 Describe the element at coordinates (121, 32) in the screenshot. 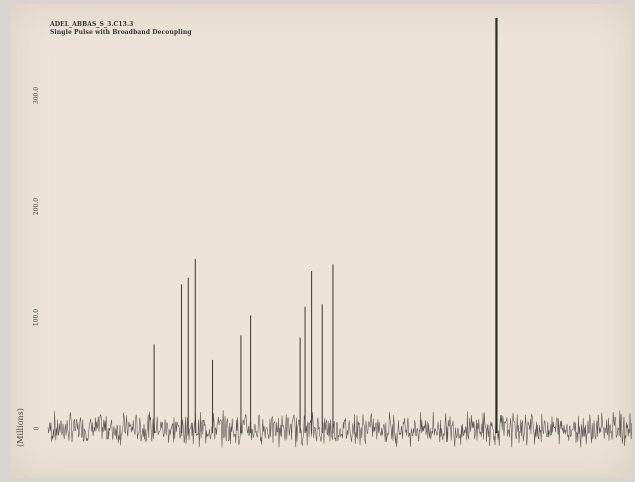

I see `experiment-name: Single Pulse with Broadband Decoupling` at that location.